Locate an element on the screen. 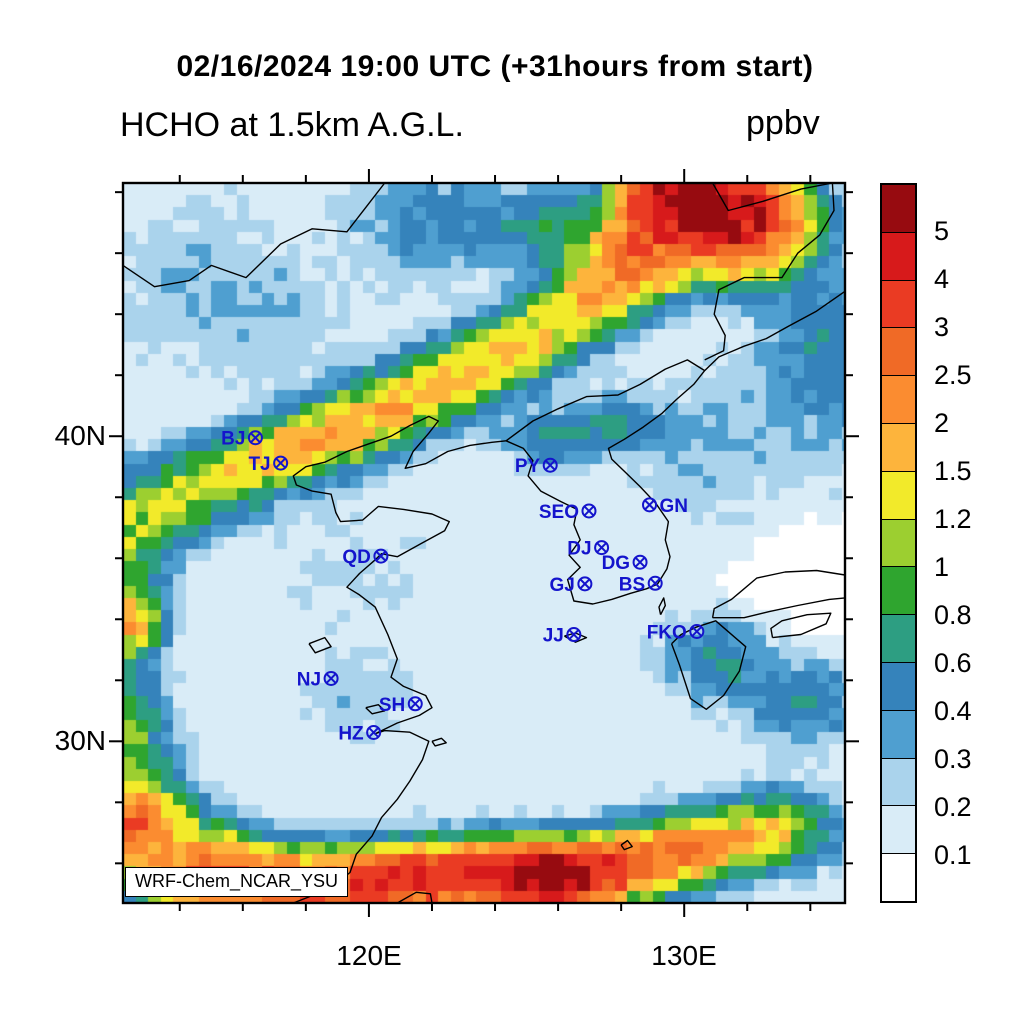 The width and height of the screenshot is (1024, 1024). station-label-GN: GN is located at coordinates (674, 506).